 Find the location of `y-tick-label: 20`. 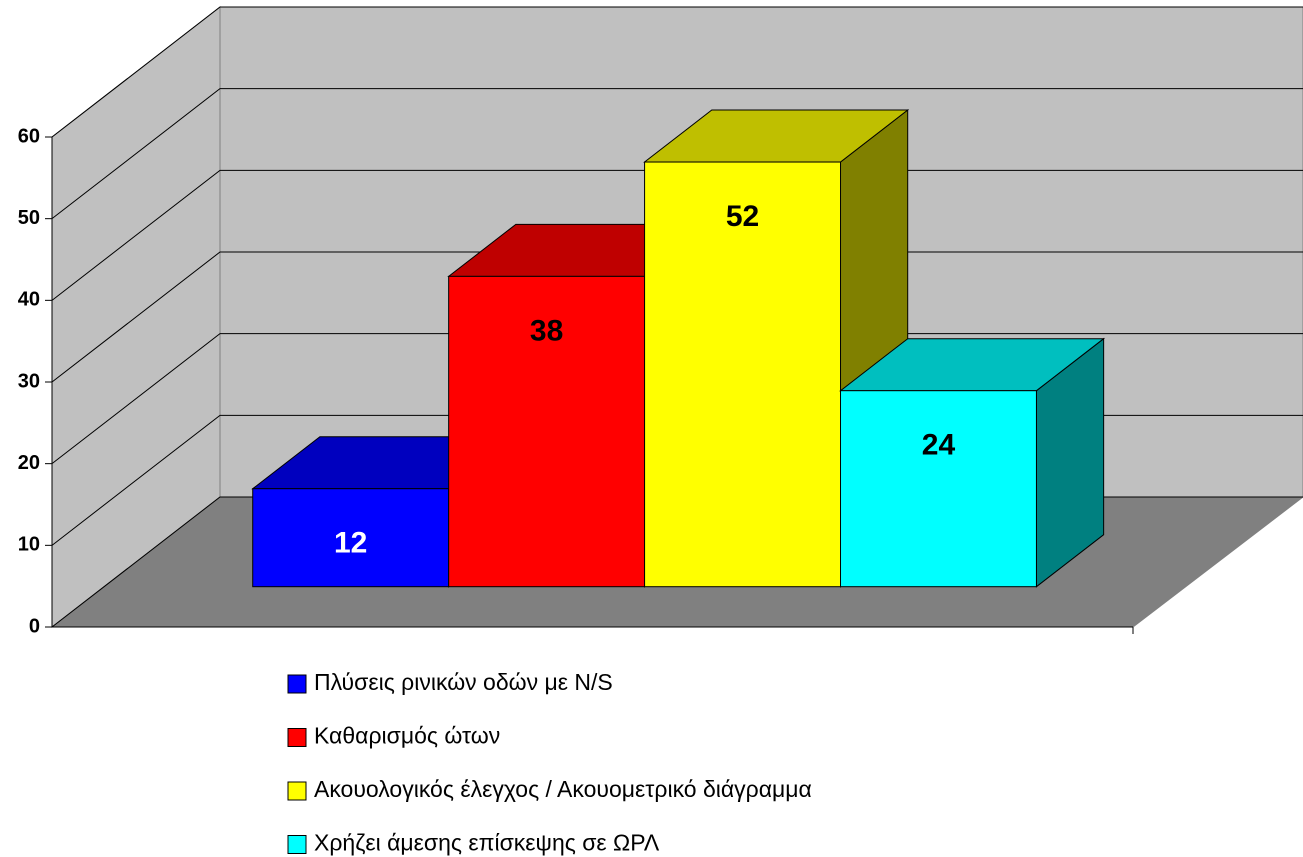

y-tick-label: 20 is located at coordinates (29, 463).